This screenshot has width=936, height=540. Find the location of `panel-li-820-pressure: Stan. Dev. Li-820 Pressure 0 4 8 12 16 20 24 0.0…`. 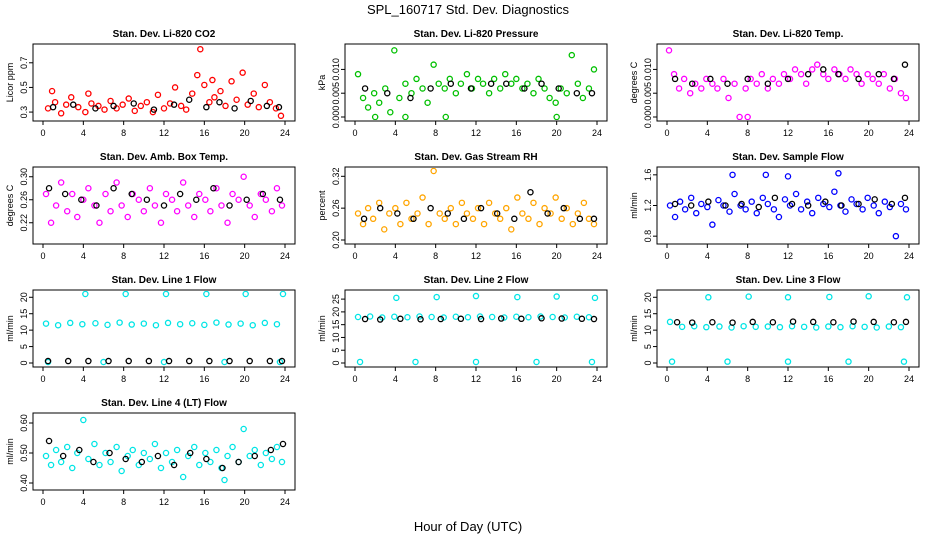

panel-li-820-pressure: Stan. Dev. Li-820 Pressure 0 4 8 12 16 20 24 0.0… is located at coordinates (462, 83).